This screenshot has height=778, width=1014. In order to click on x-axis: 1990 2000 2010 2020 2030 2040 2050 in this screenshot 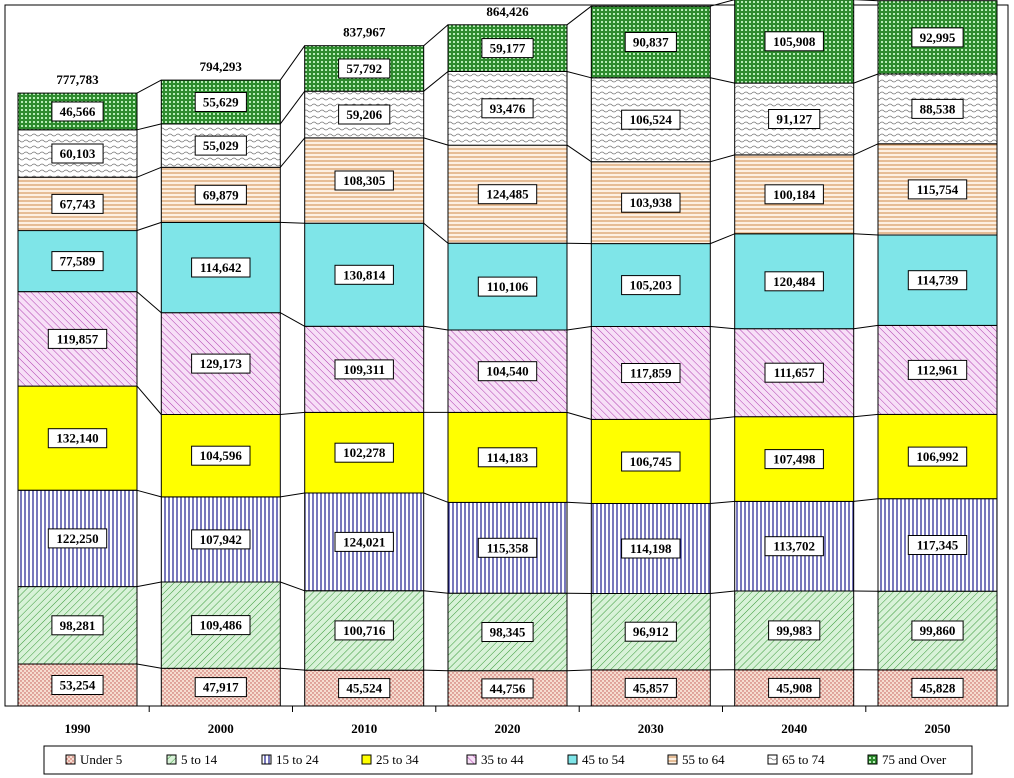, I will do `click(508, 721)`.